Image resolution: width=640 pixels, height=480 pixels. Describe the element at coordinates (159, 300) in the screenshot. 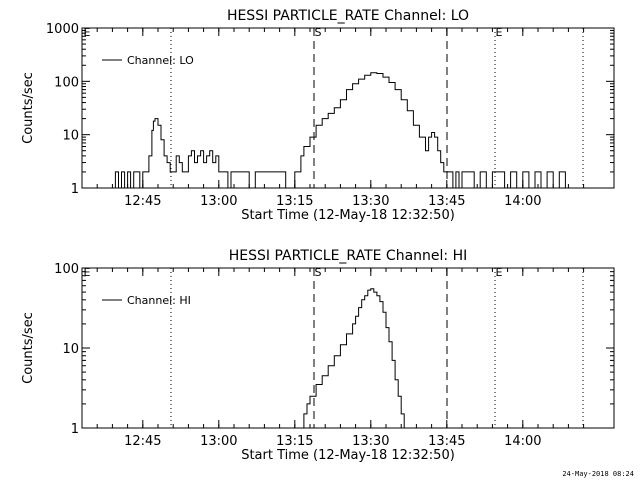

I see `legend-label: Channel: HI` at that location.